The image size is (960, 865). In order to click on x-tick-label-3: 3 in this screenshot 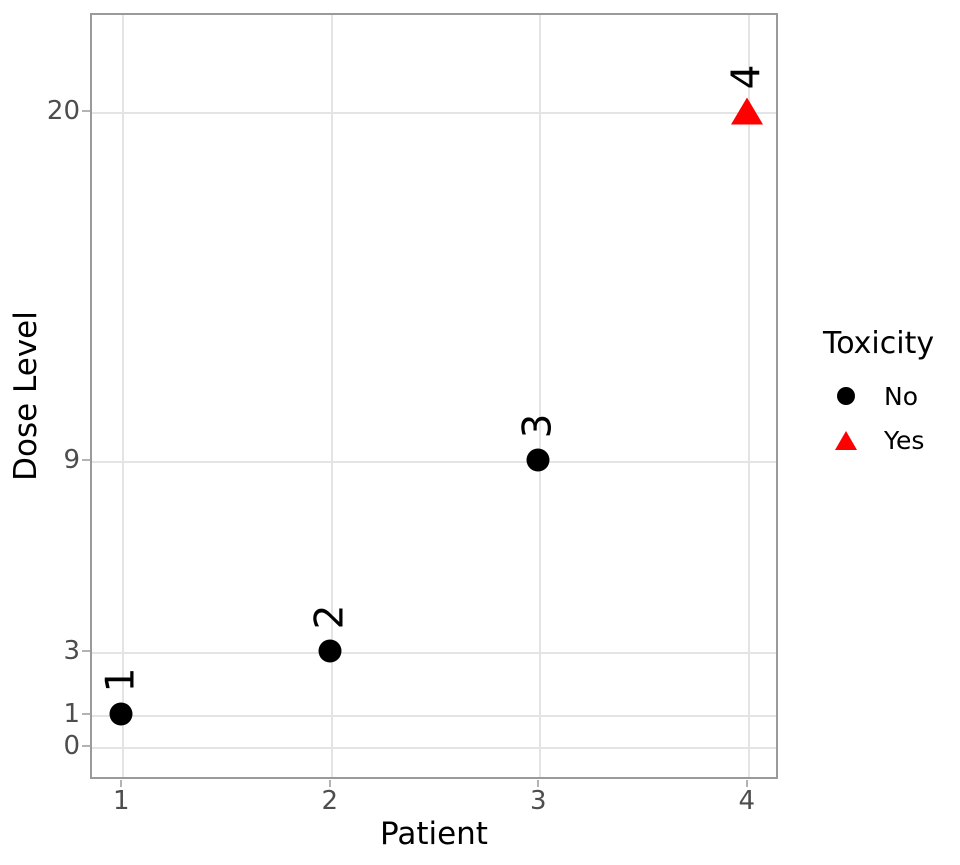, I will do `click(538, 801)`.